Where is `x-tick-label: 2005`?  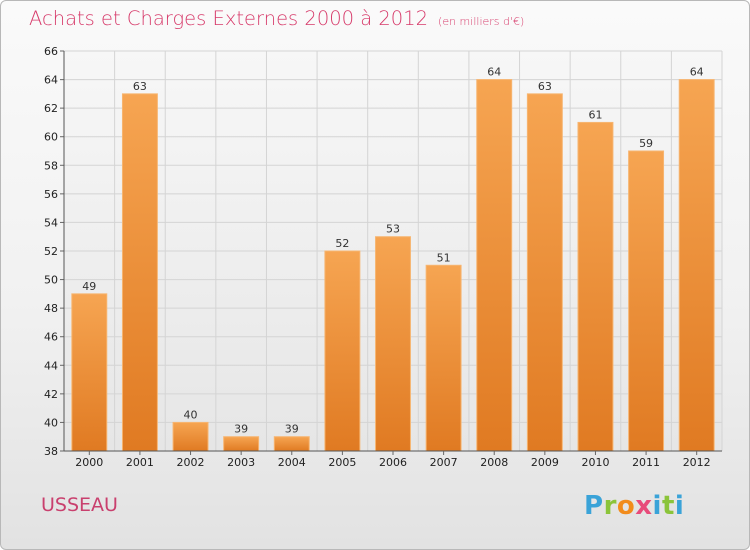 x-tick-label: 2005 is located at coordinates (342, 462).